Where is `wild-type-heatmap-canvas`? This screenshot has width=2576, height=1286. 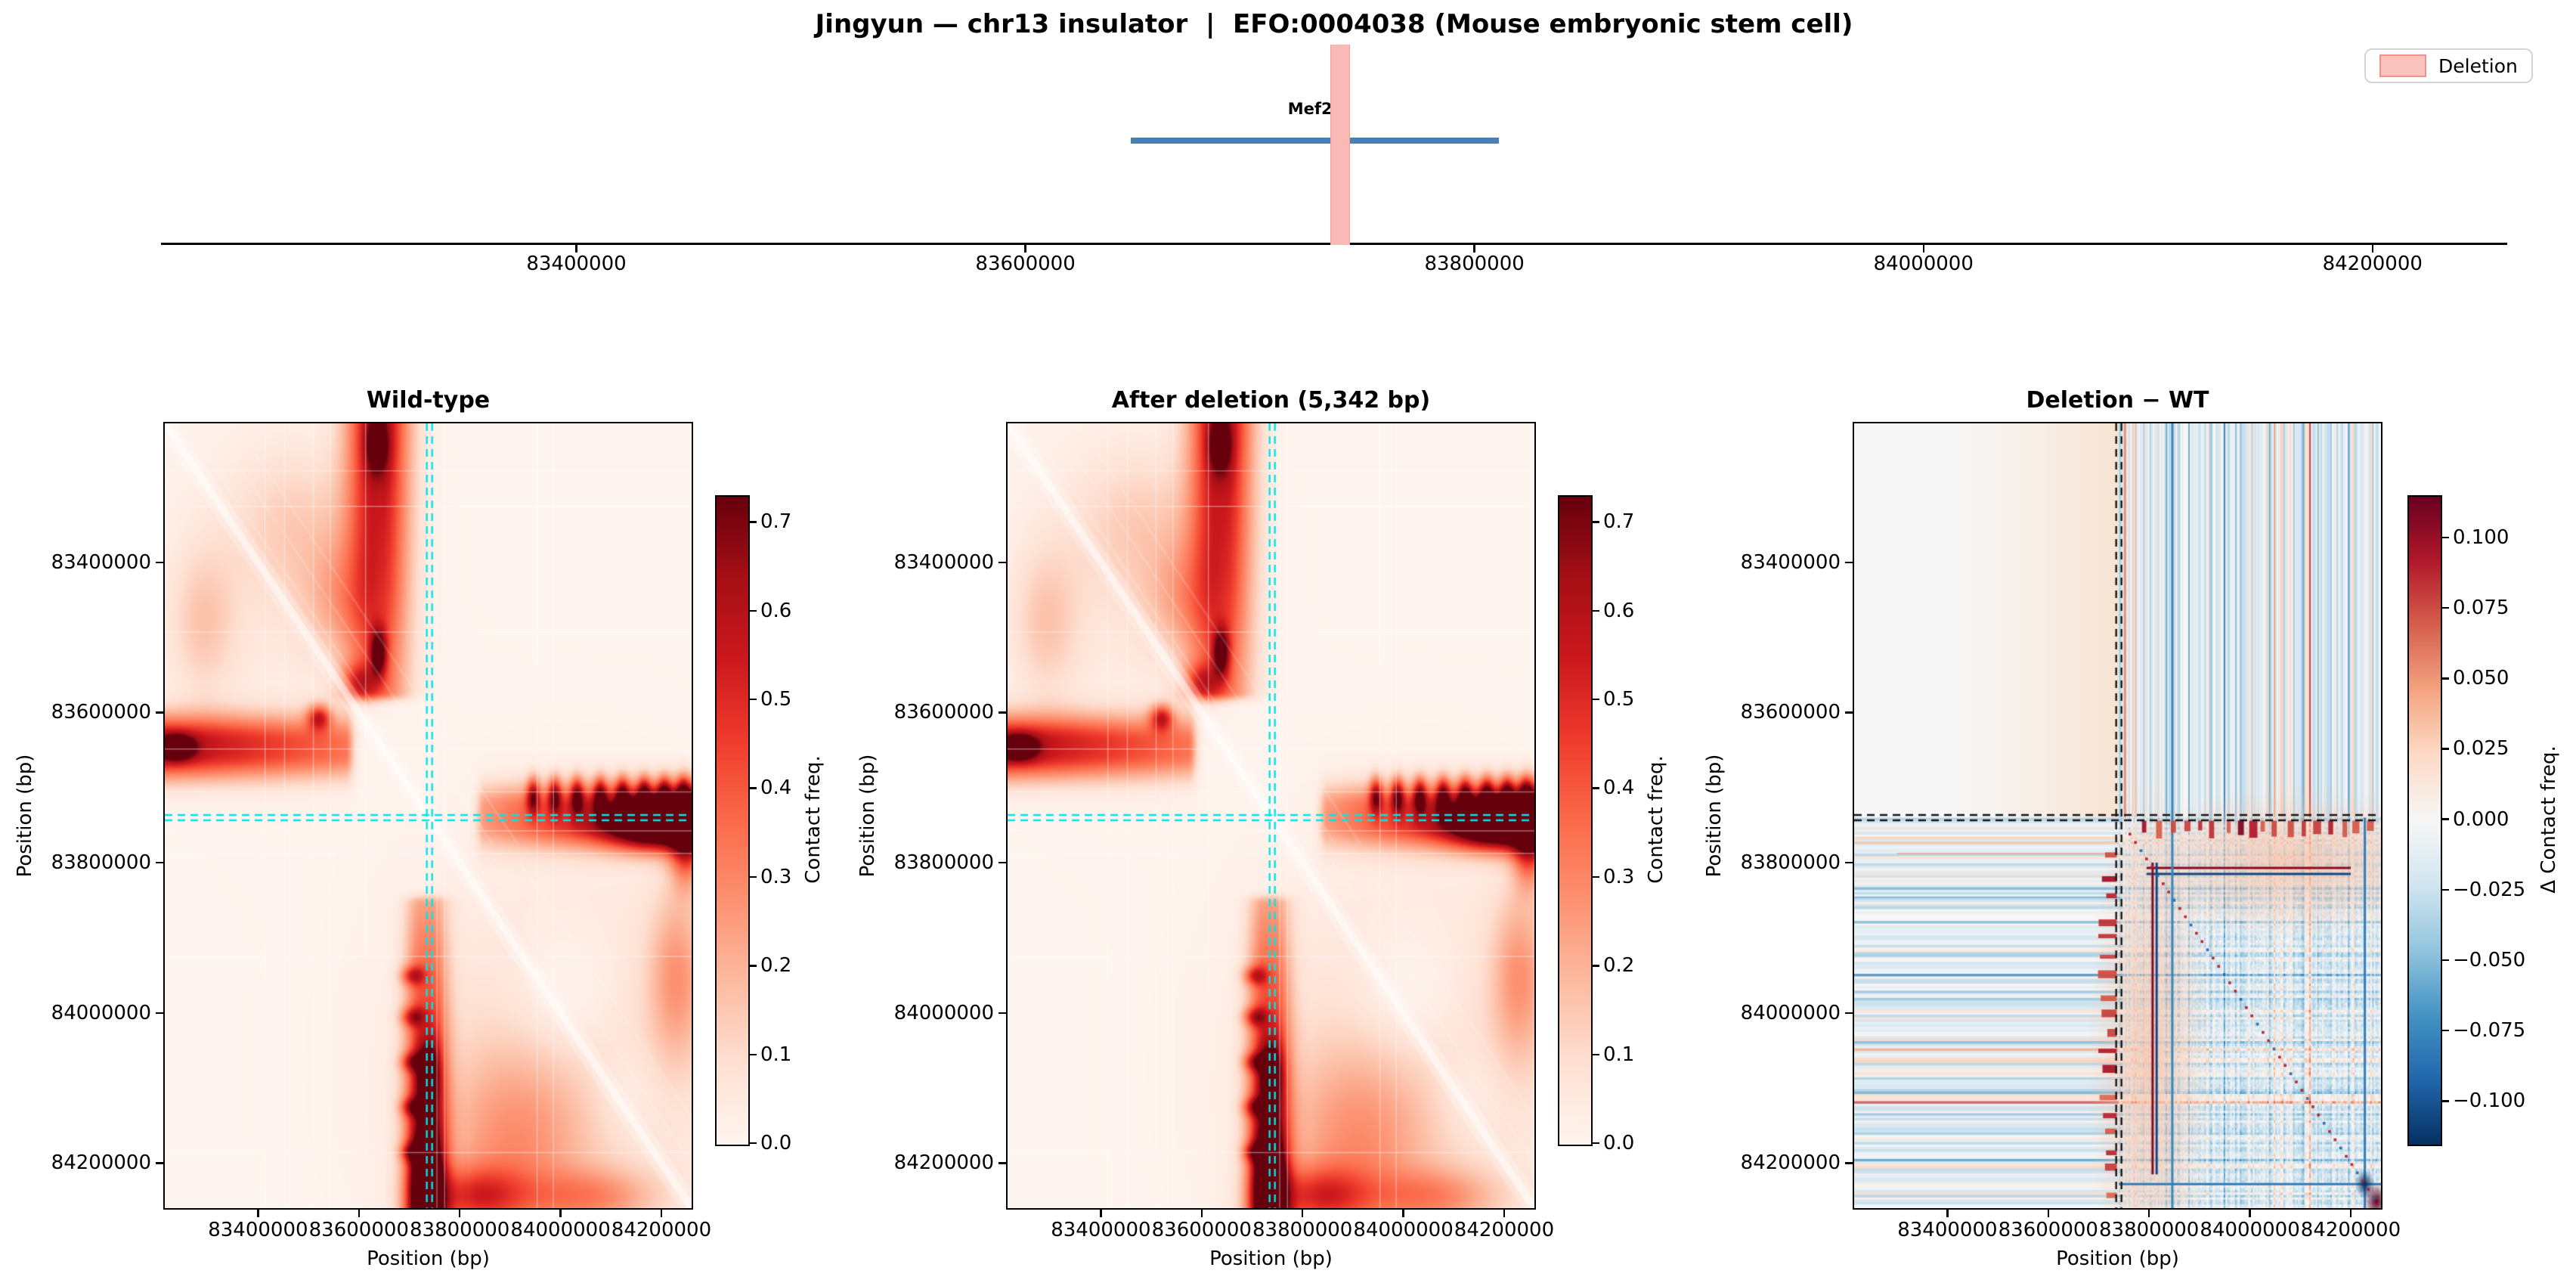
wild-type-heatmap-canvas is located at coordinates (428, 816).